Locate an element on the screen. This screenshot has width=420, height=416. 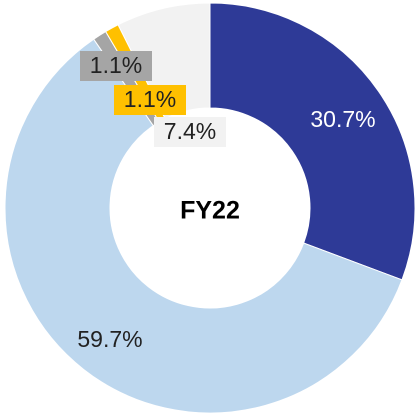
data-label: 7.4% is located at coordinates (190, 131).